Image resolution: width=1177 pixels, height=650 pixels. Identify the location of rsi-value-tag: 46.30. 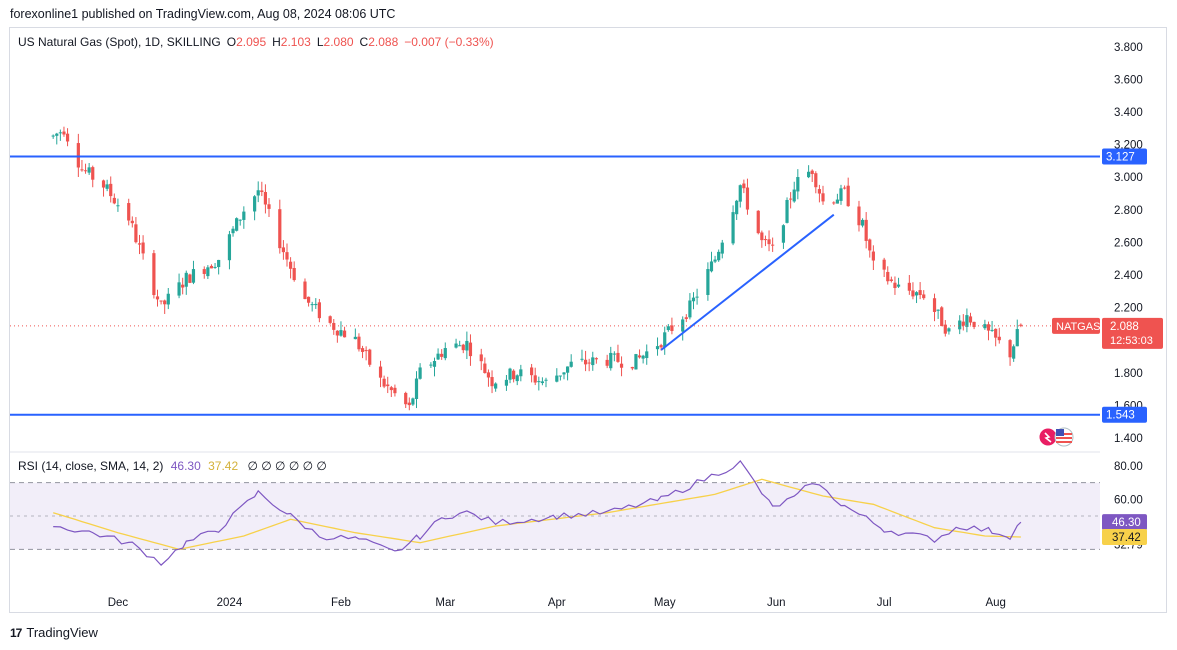
(1126, 523).